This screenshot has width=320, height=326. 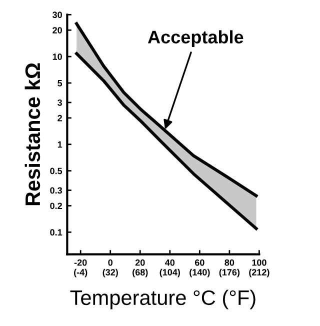 I want to click on x-tick-label: 100, so click(x=259, y=262).